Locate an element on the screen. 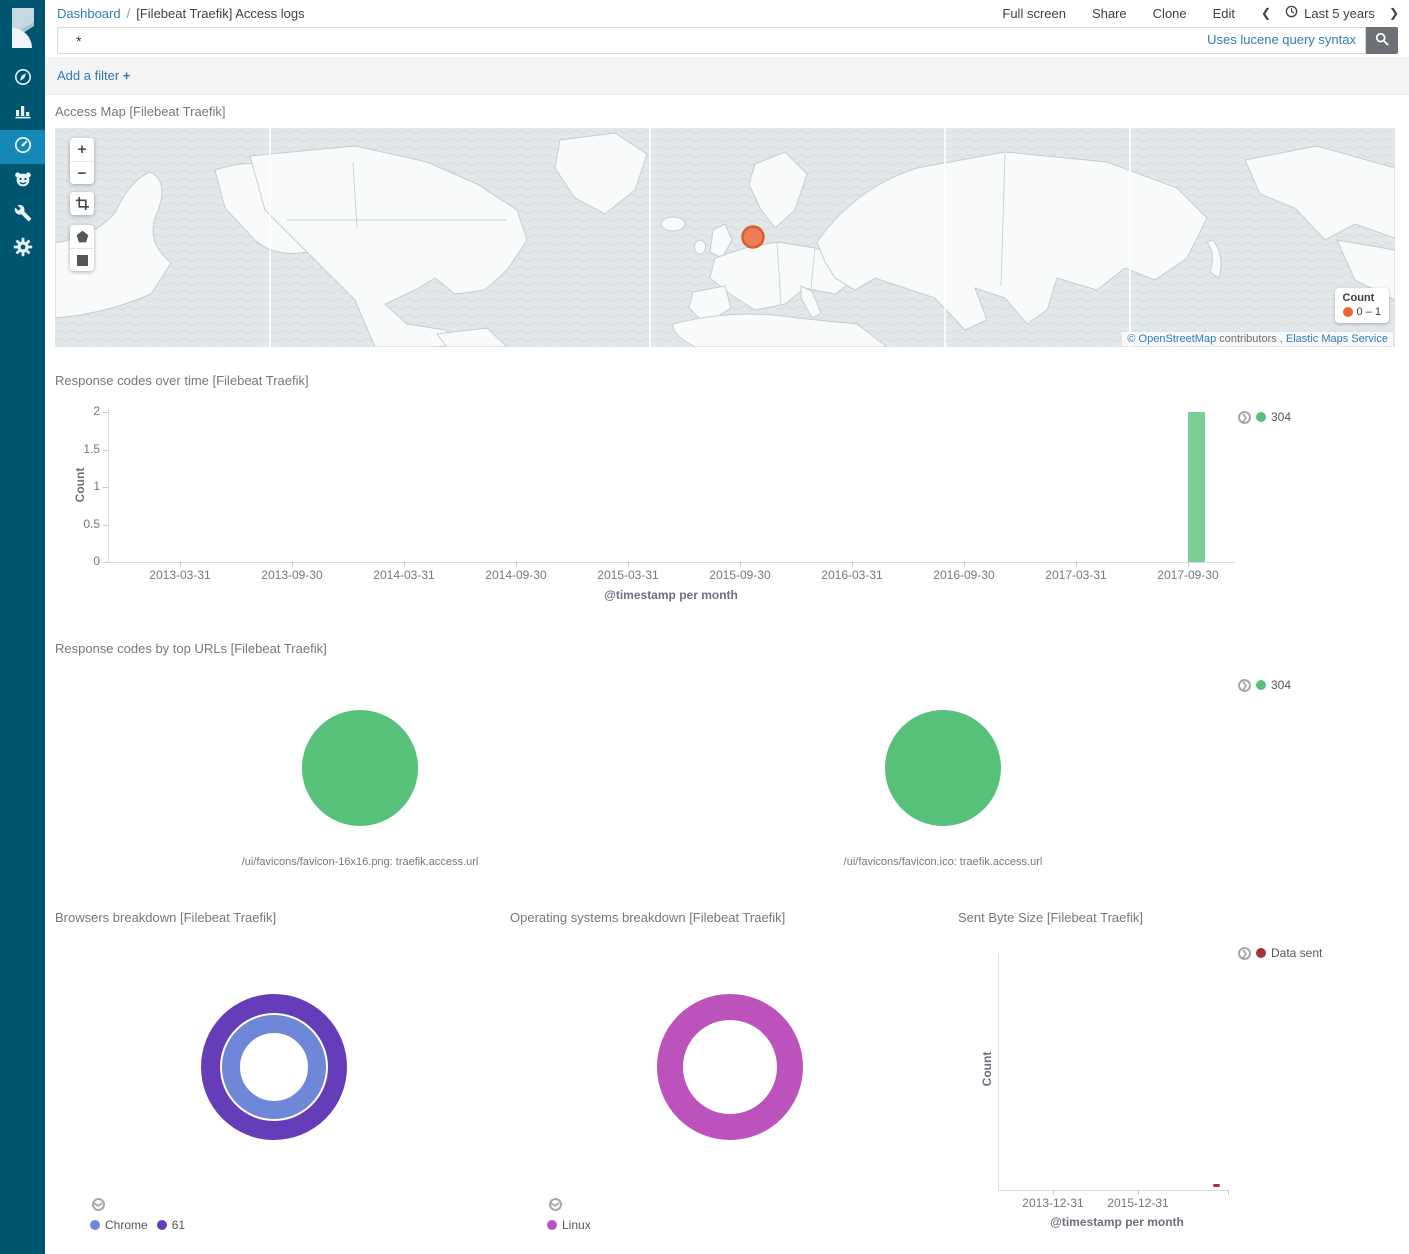 The image size is (1409, 1254). elastic-maps-link: Elastic Maps Service is located at coordinates (1336, 339).